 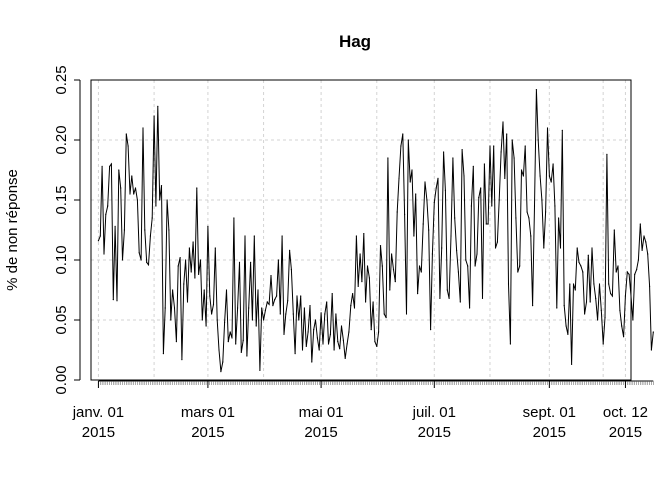 What do you see at coordinates (208, 412) in the screenshot?
I see `x-tick-label: mars 01` at bounding box center [208, 412].